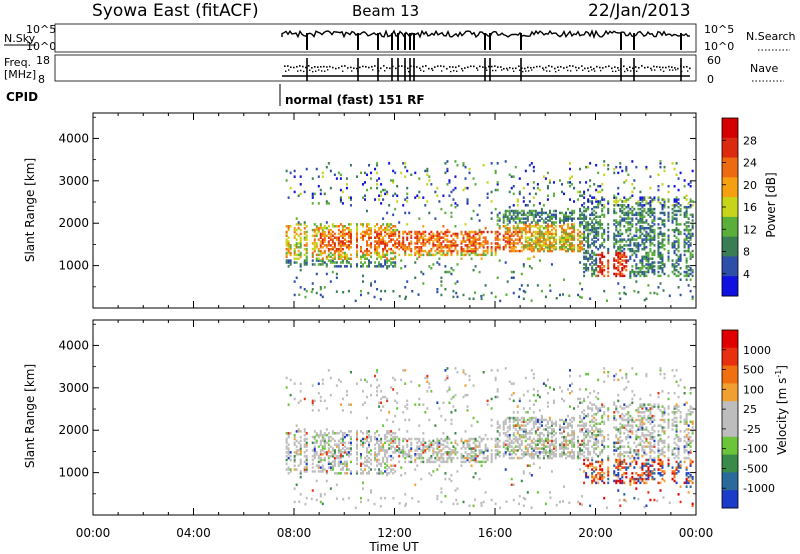  Describe the element at coordinates (771, 36) in the screenshot. I see `nsearch-label: N.Search` at that location.